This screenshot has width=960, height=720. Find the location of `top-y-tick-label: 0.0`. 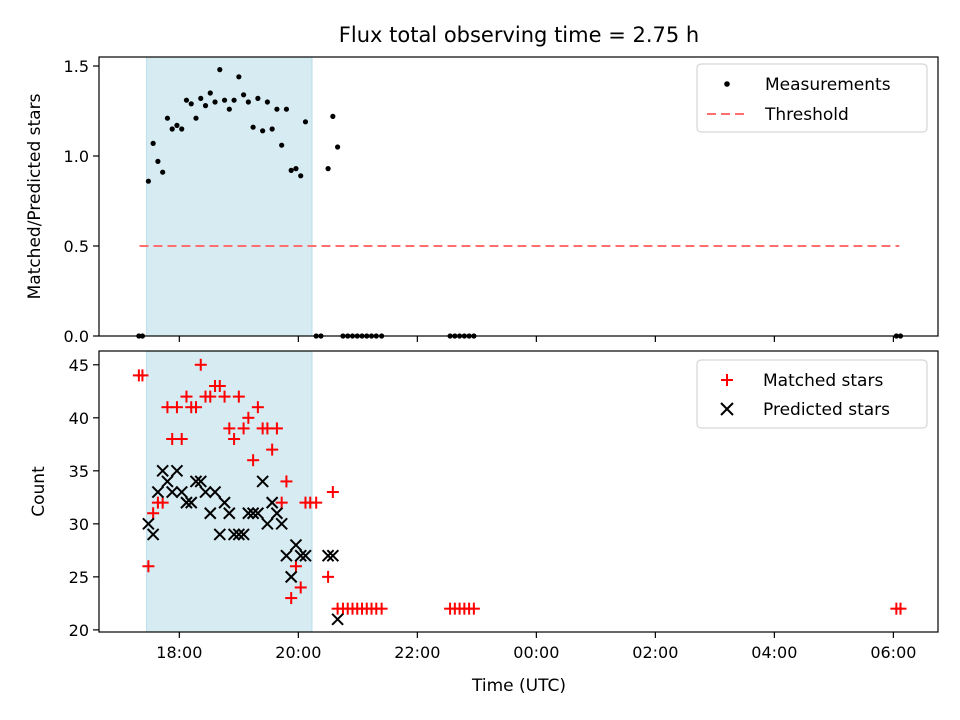

top-y-tick-label: 0.0 is located at coordinates (76, 336).